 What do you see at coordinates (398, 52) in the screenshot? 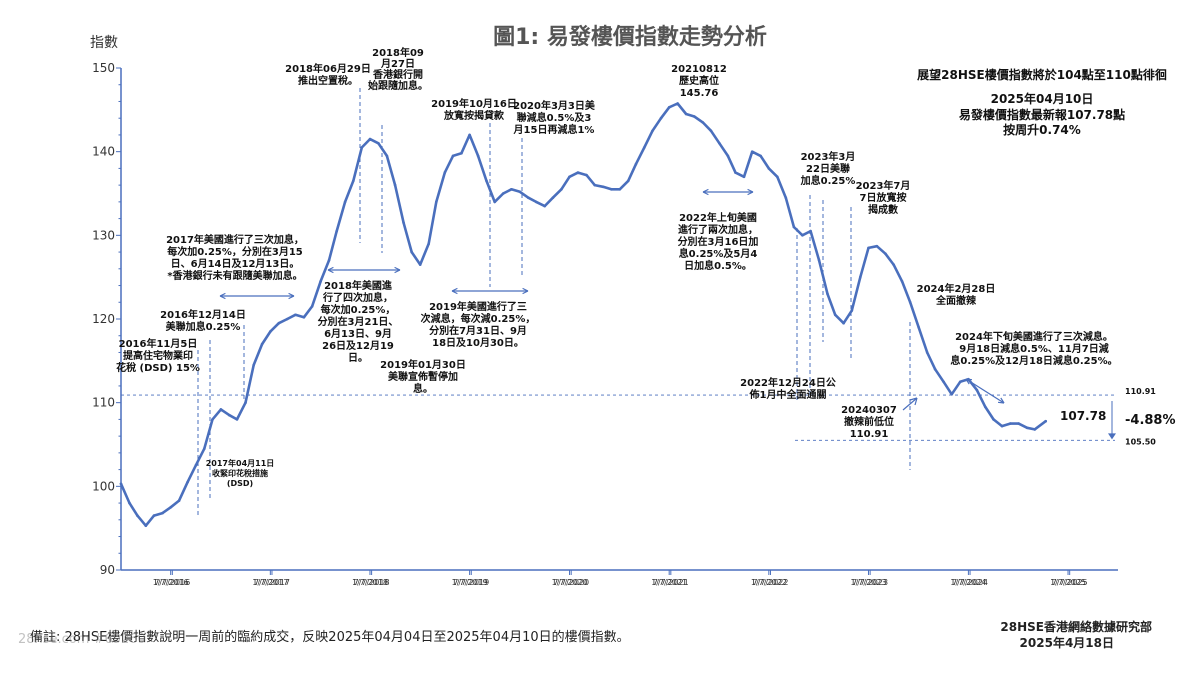
I see `annotation-text: 2018年09` at bounding box center [398, 52].